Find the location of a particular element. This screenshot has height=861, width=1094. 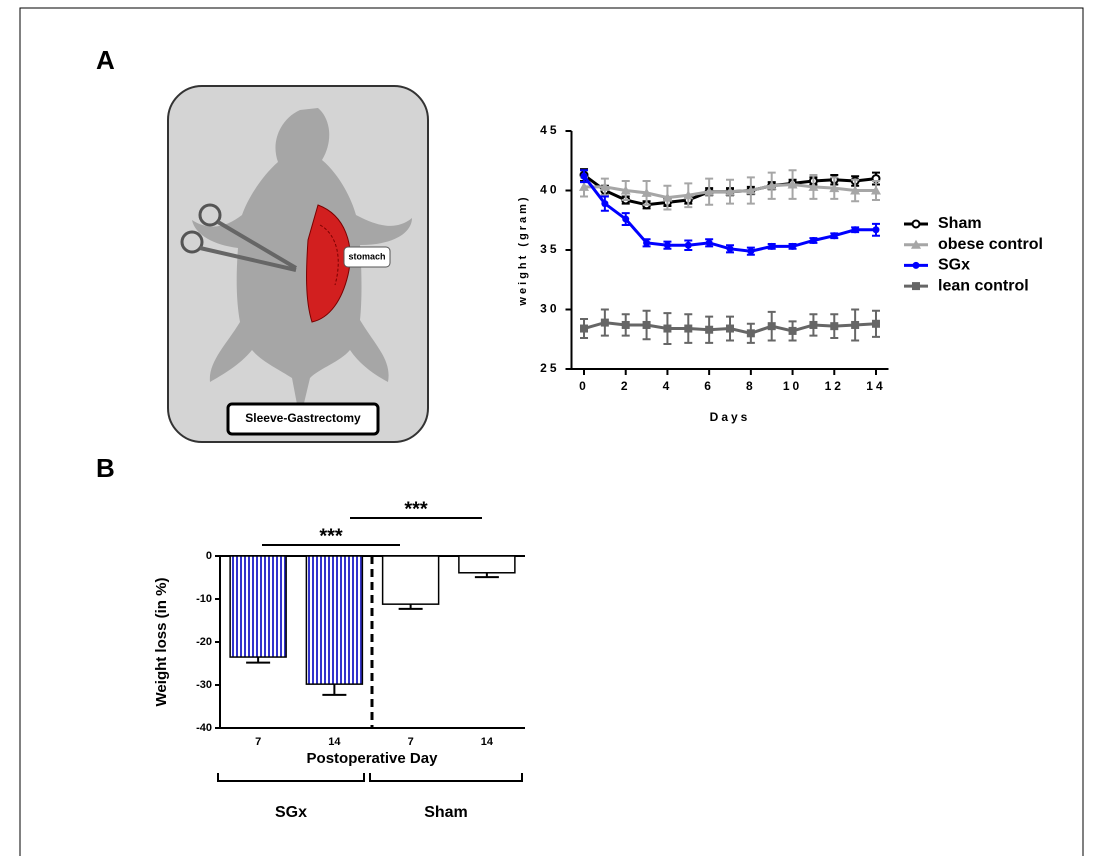

y-tick-label: -40 is located at coordinates (204, 728).